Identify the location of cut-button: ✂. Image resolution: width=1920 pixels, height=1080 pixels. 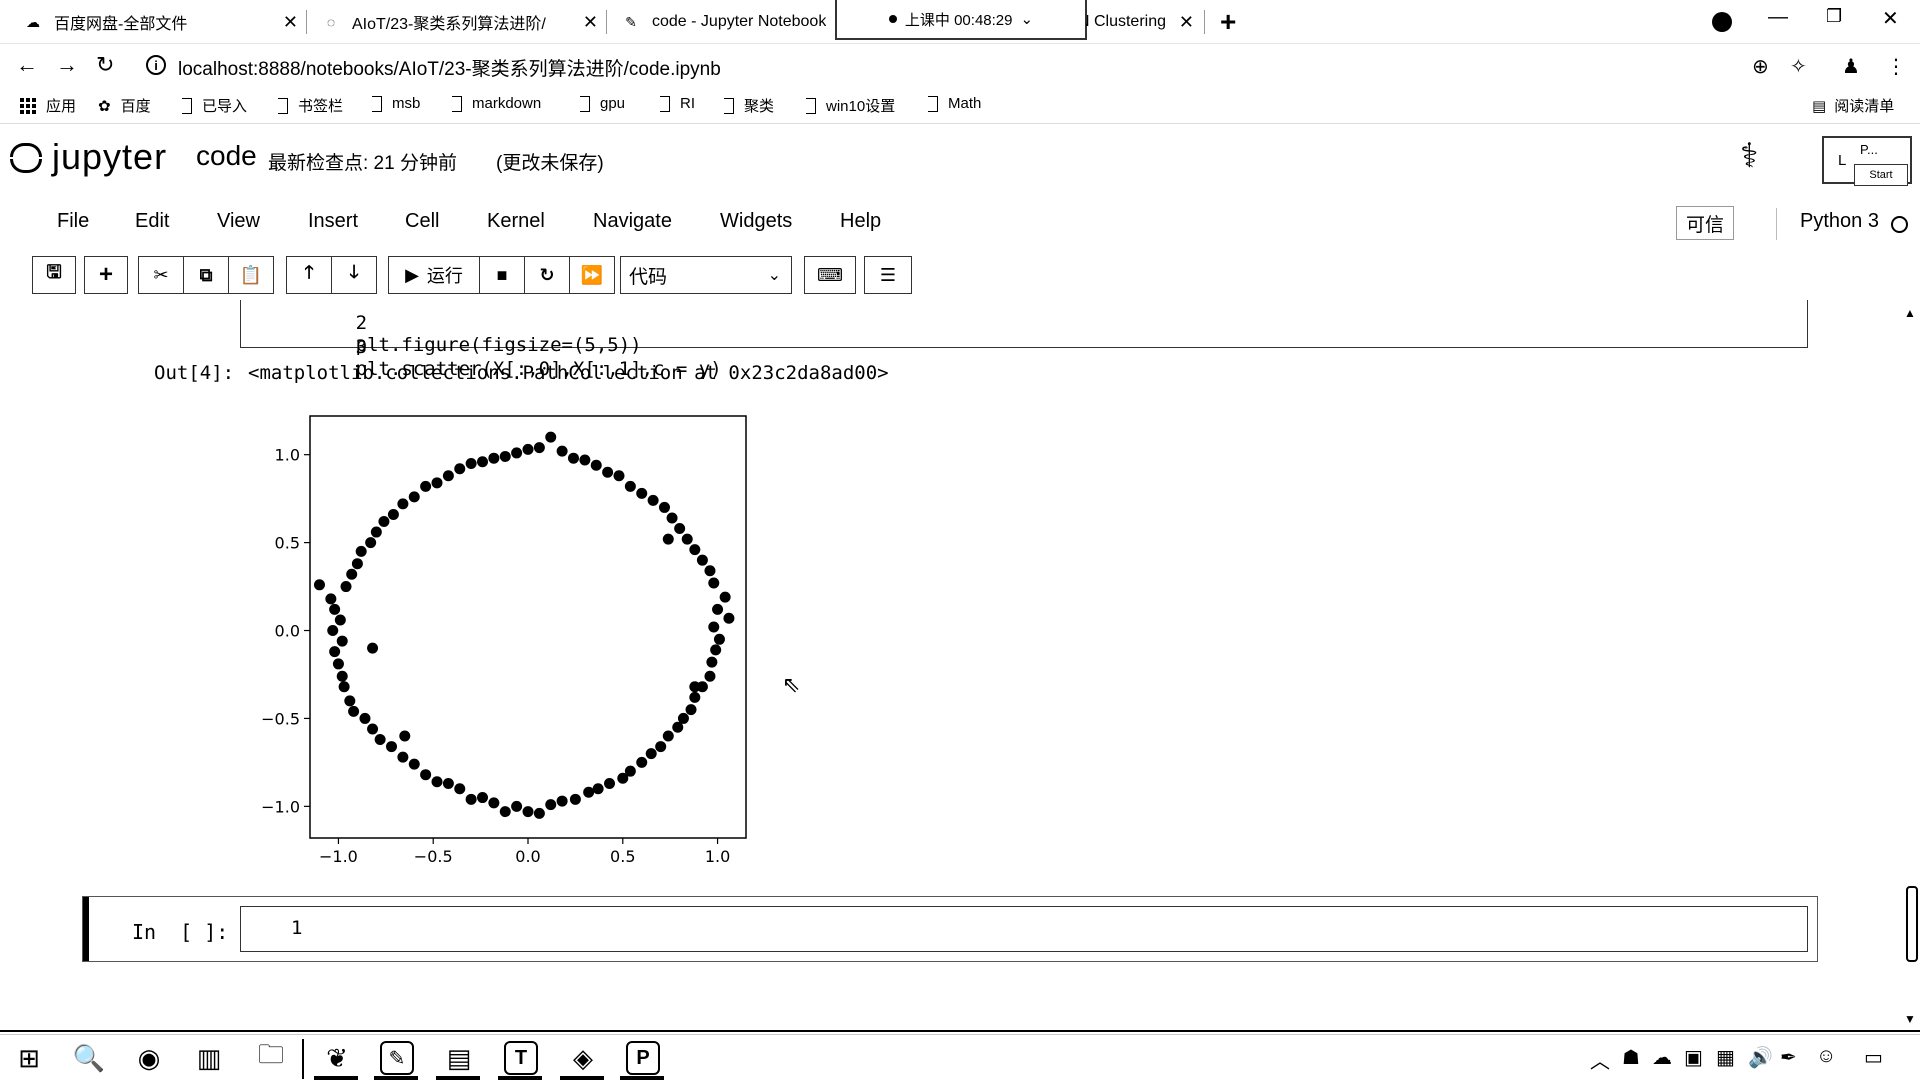
(161, 275).